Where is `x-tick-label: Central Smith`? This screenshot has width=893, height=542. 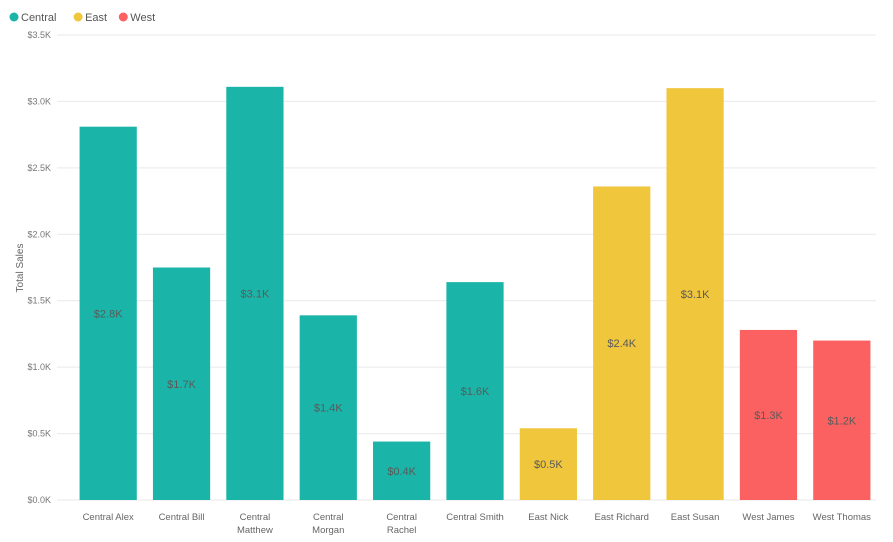
x-tick-label: Central Smith is located at coordinates (475, 517).